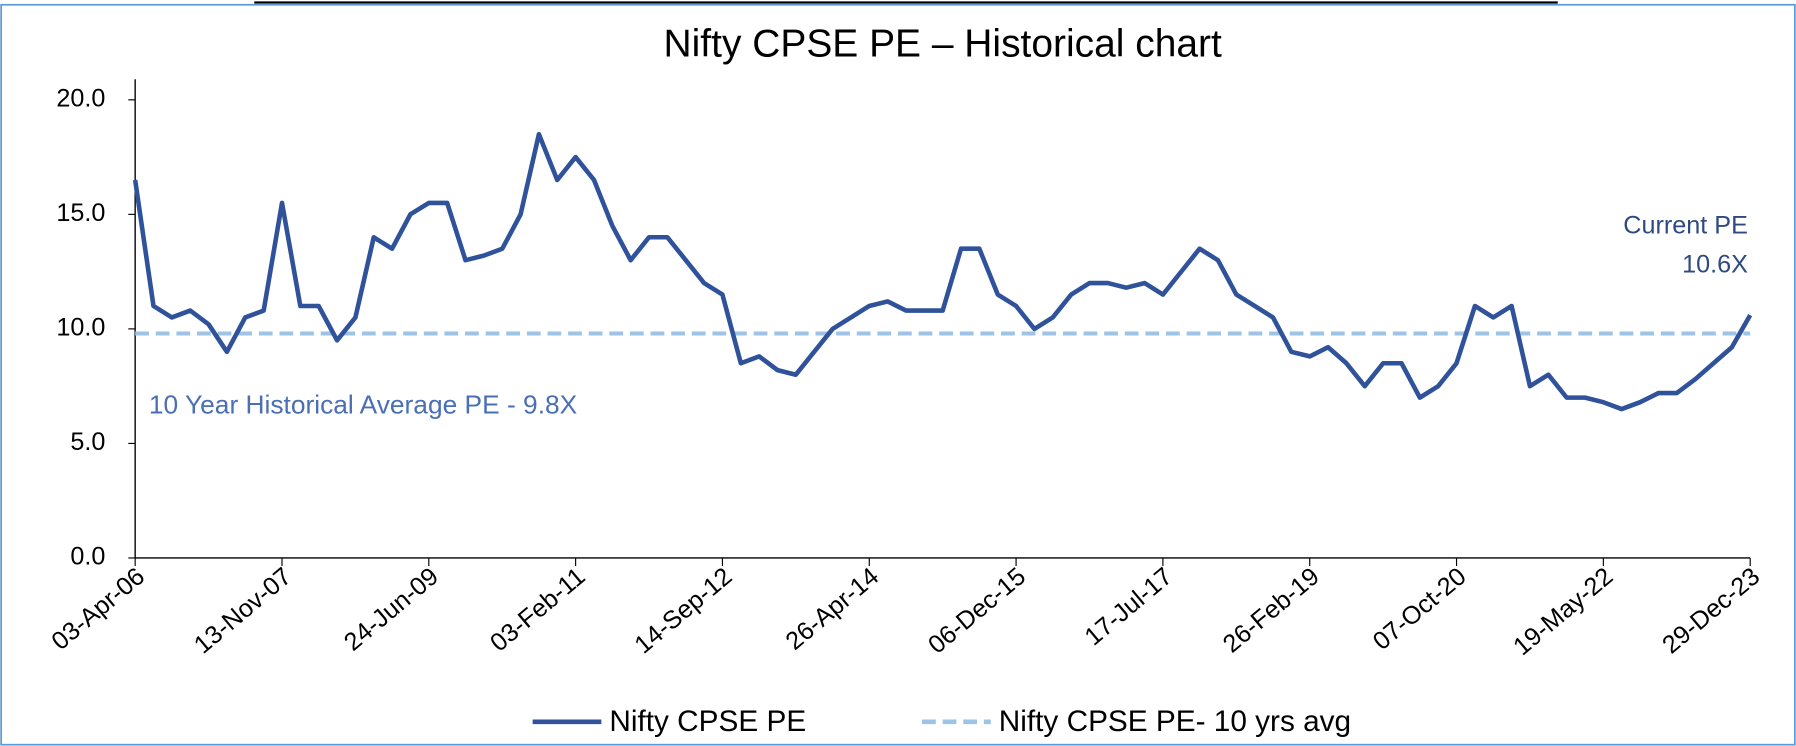  Describe the element at coordinates (943, 43) in the screenshot. I see `chart-title: Nifty CPSE PE – Historical chart` at that location.